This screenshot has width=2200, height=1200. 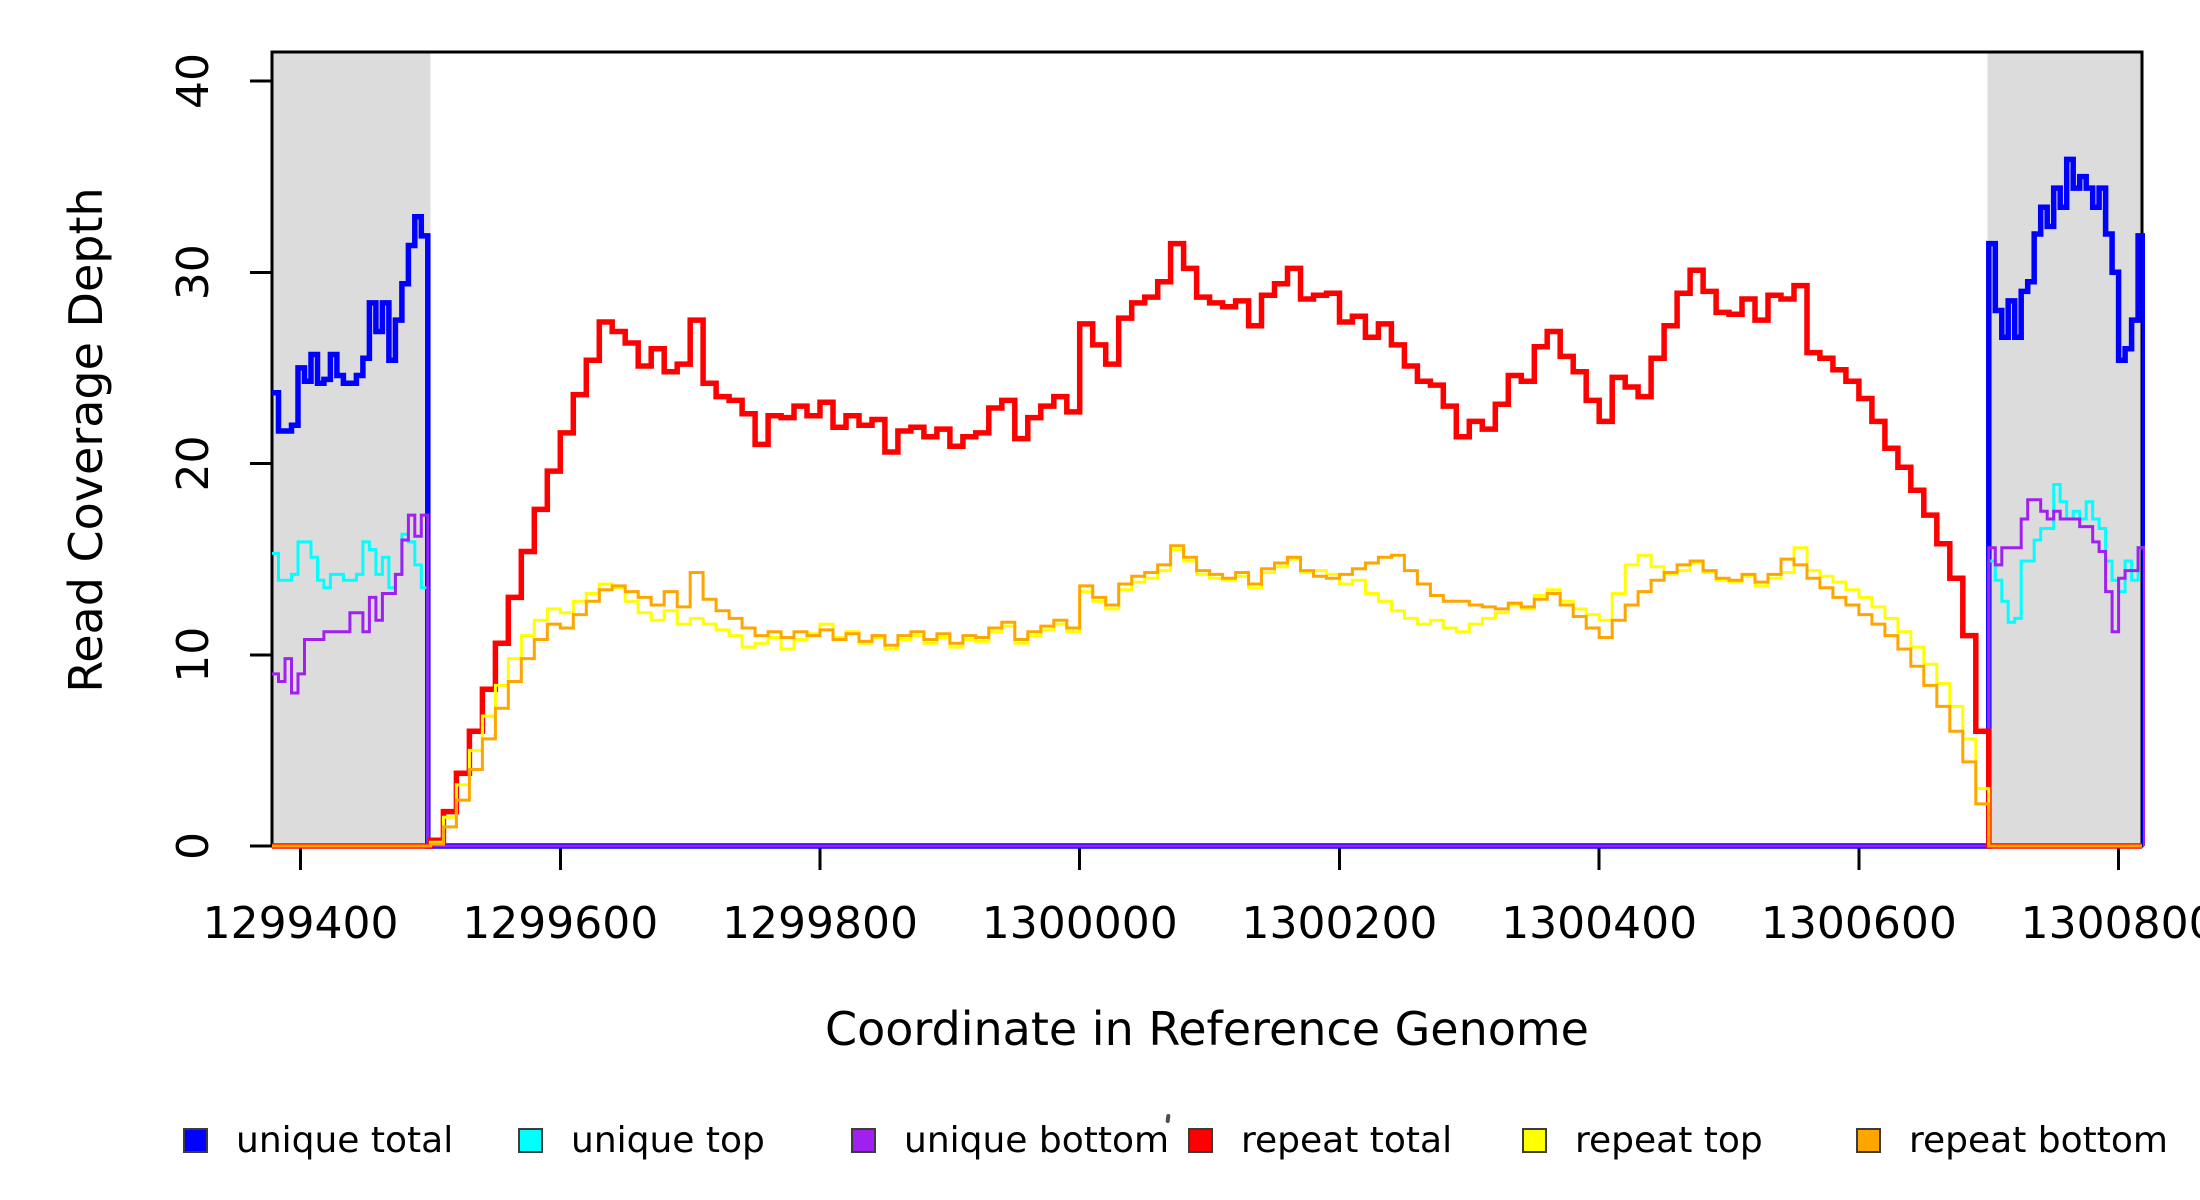 I want to click on x-tick-label: 1299400, so click(x=301, y=923).